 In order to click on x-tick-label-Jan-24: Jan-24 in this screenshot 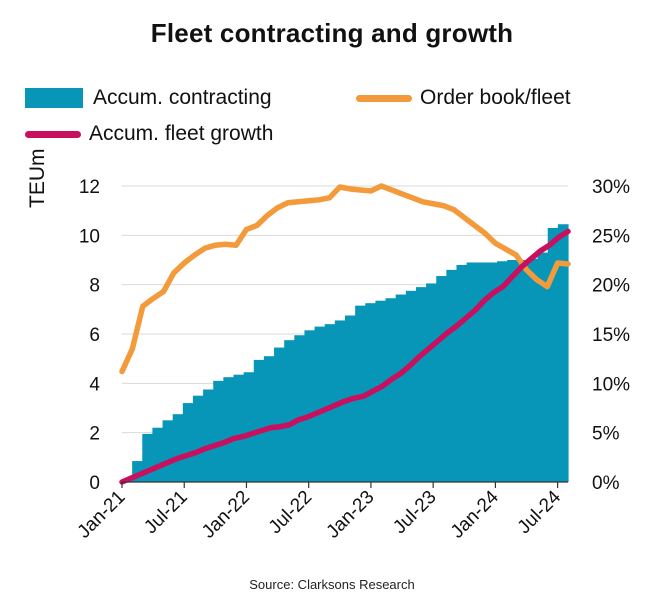, I will do `click(475, 514)`.